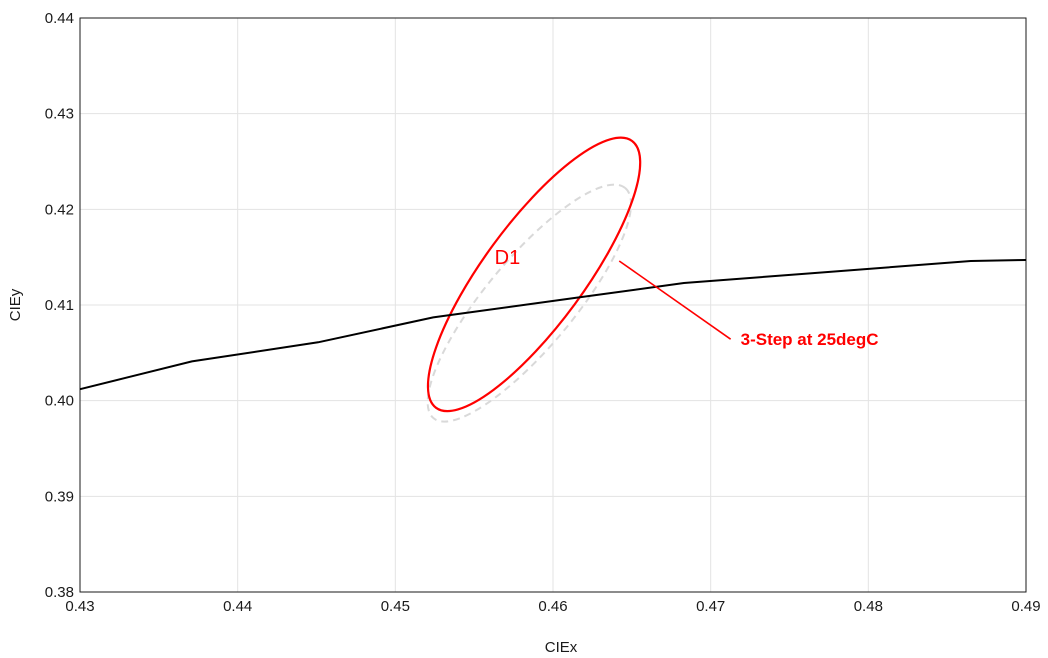  I want to click on ellipse-layer, so click(534, 279).